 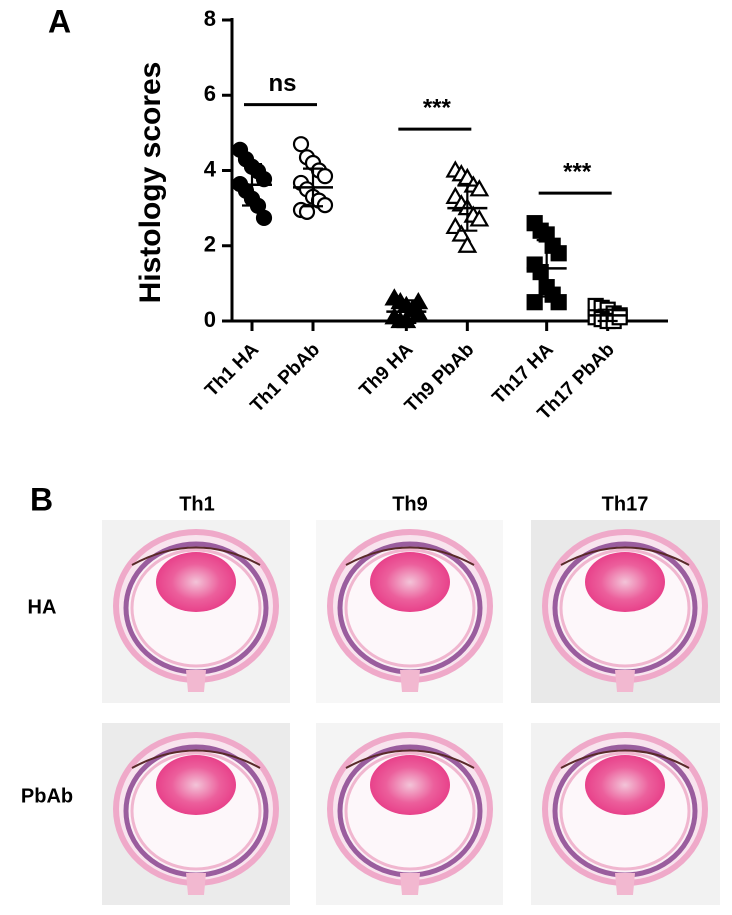 What do you see at coordinates (282, 83) in the screenshot?
I see `significance-label: ns` at bounding box center [282, 83].